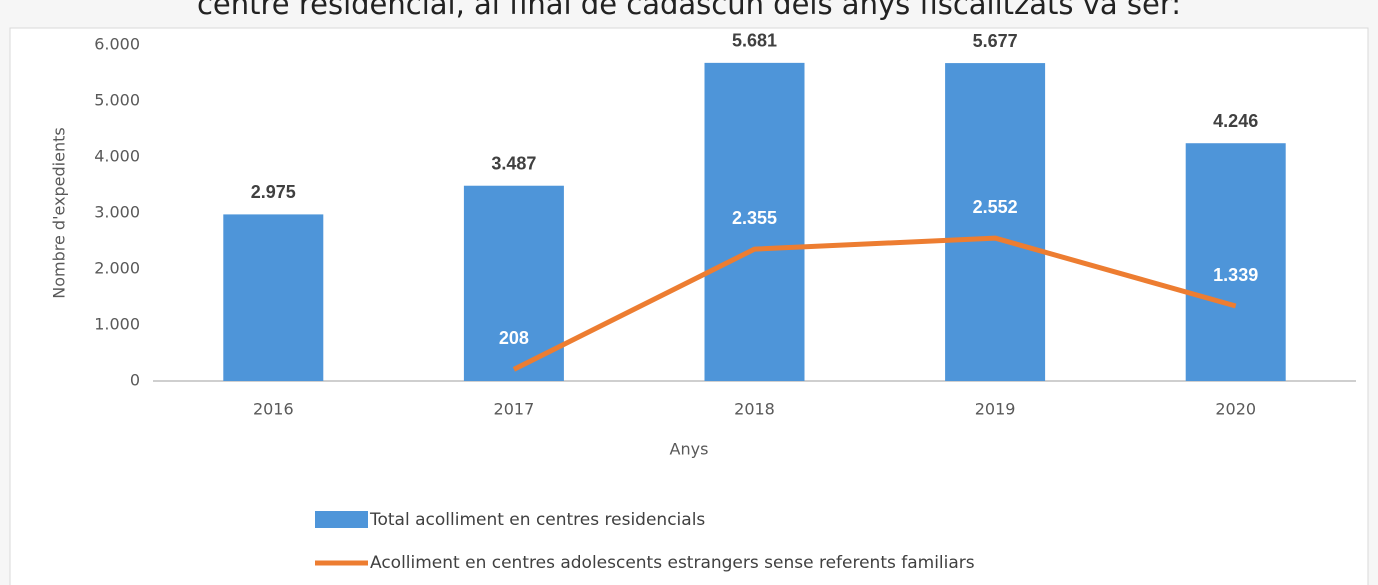 This screenshot has width=1378, height=585. Describe the element at coordinates (117, 212) in the screenshot. I see `y-tick-label: 3.000` at that location.